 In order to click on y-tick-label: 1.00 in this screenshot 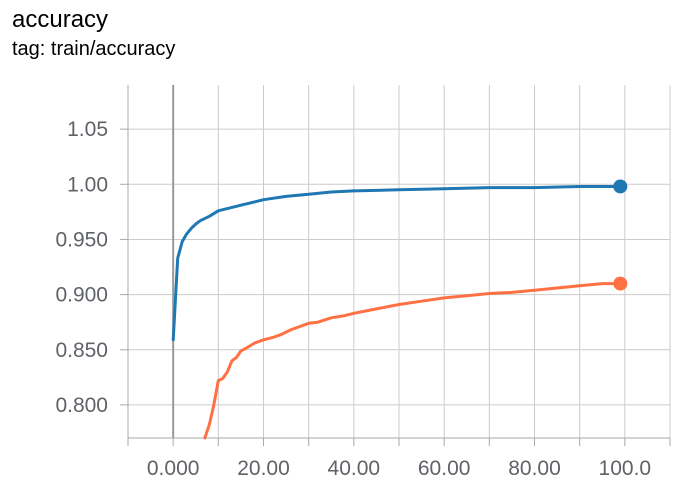, I will do `click(87, 184)`.